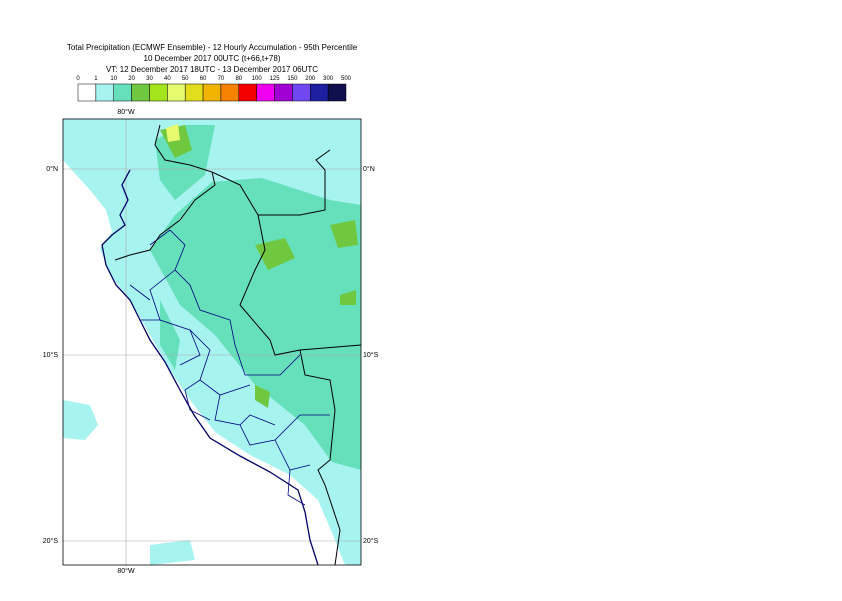 This screenshot has height=601, width=842. Describe the element at coordinates (257, 79) in the screenshot. I see `legend-label: 100` at that location.